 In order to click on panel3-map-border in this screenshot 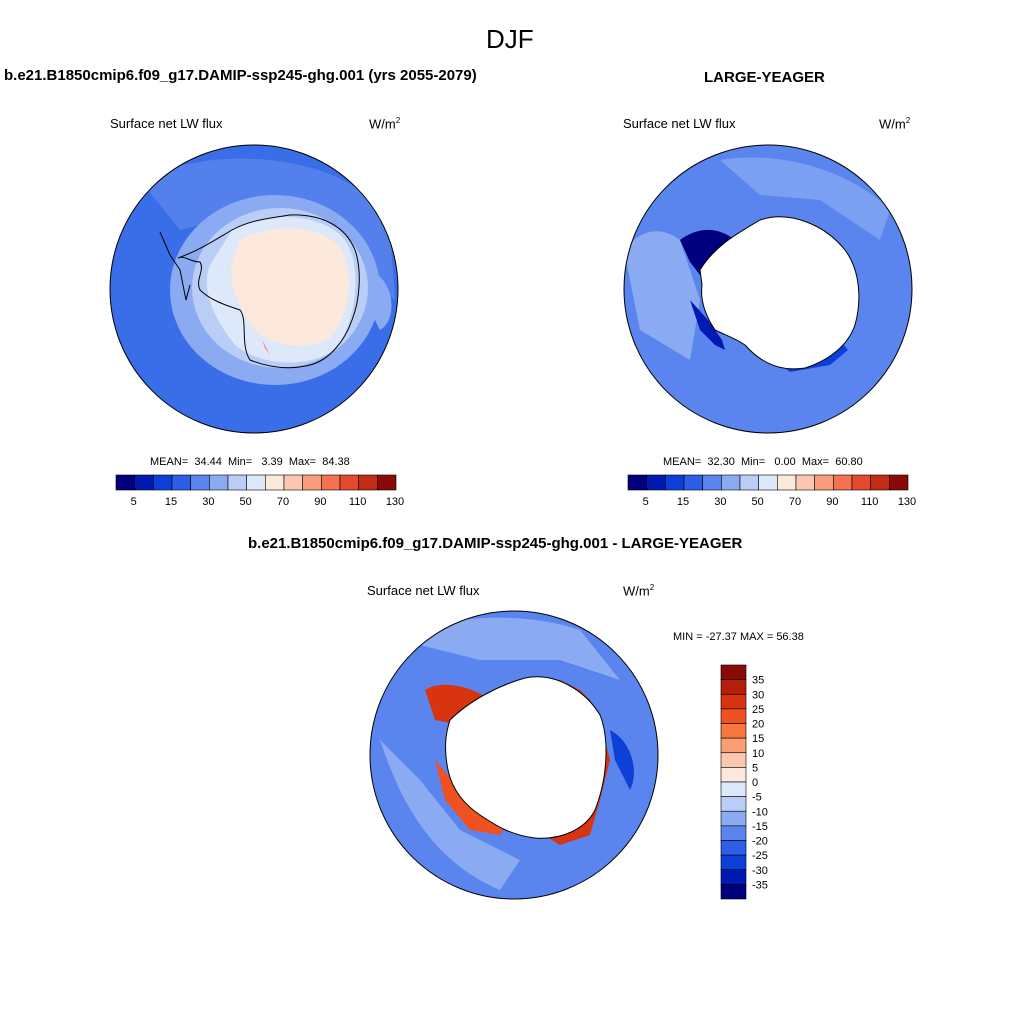, I will do `click(514, 755)`.